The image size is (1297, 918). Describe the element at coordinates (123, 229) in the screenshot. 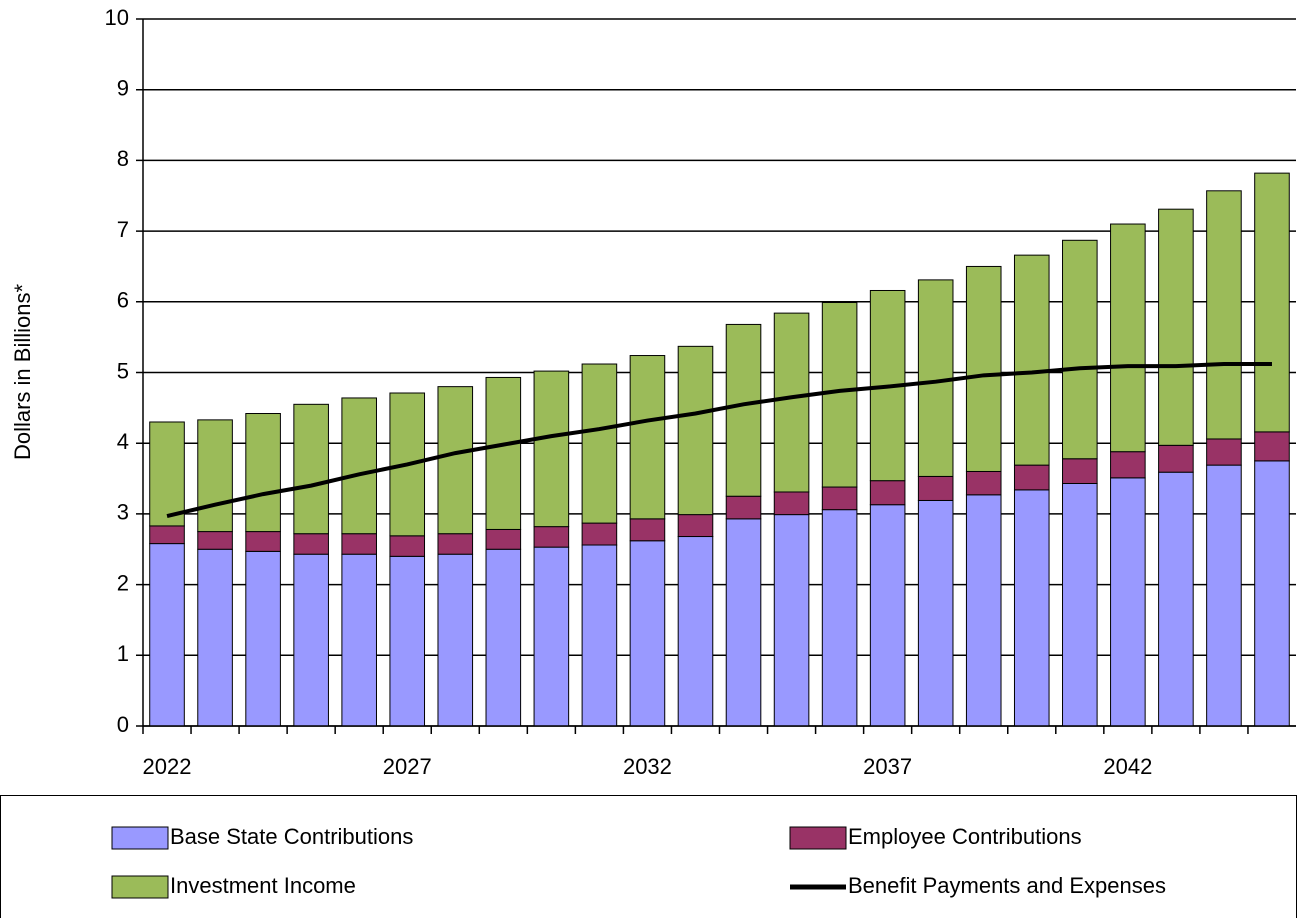

I see `y-tick-label: 7` at that location.